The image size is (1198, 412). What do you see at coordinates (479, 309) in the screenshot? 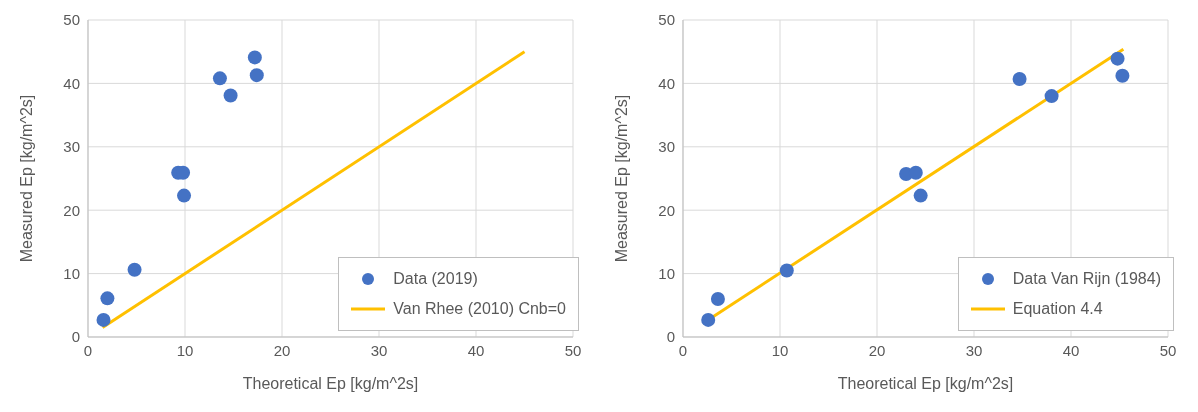
I see `legend-label: Van Rhee (2010) Cnb=0` at bounding box center [479, 309].